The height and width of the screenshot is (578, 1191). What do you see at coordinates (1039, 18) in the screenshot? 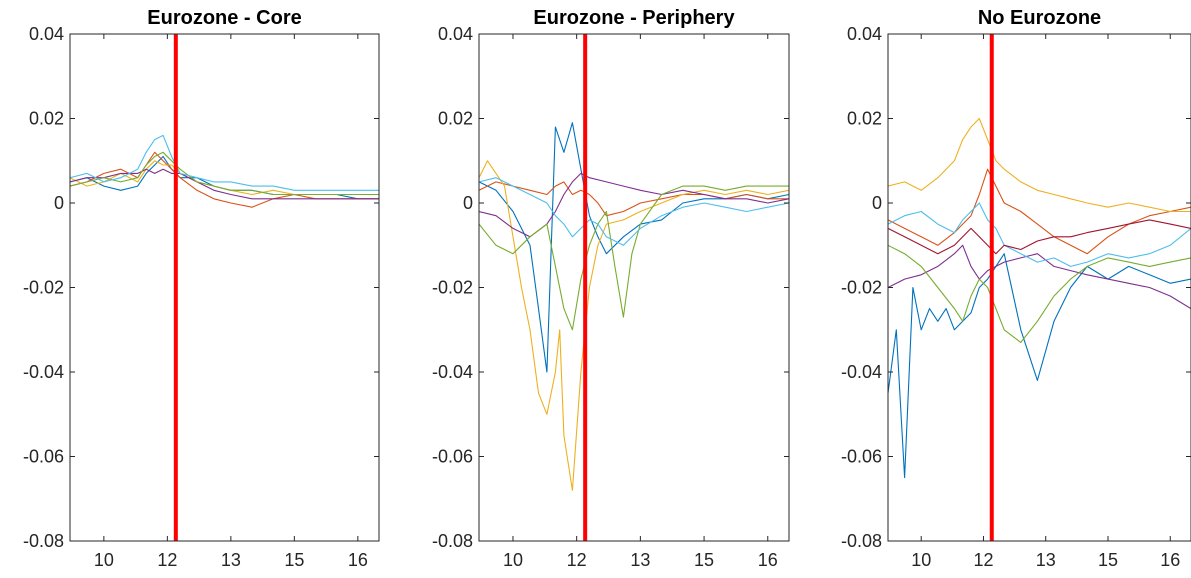
I see `panel-title: No Eurozone` at bounding box center [1039, 18].